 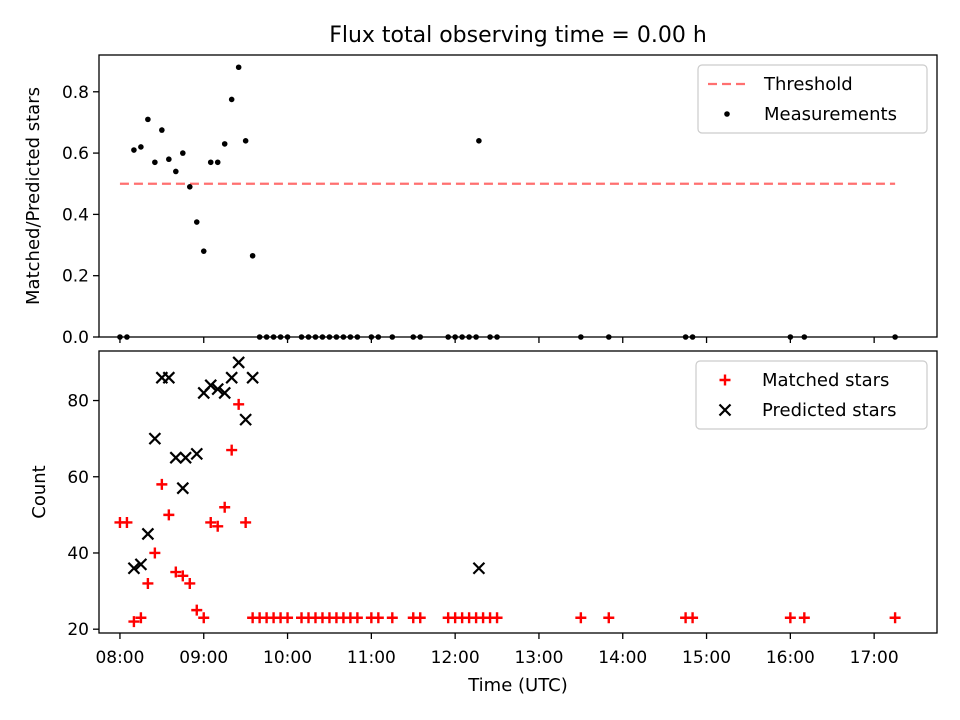 I want to click on y-tick-label: 0.4, so click(x=75, y=215).